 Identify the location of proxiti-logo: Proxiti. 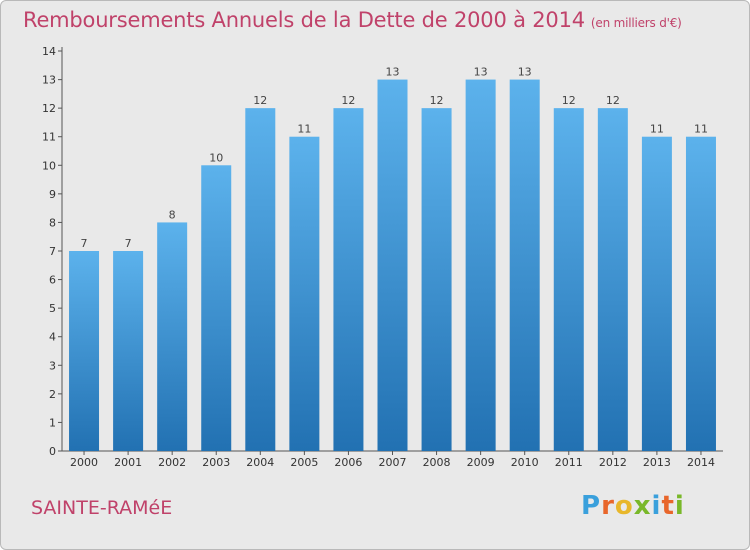
(633, 506).